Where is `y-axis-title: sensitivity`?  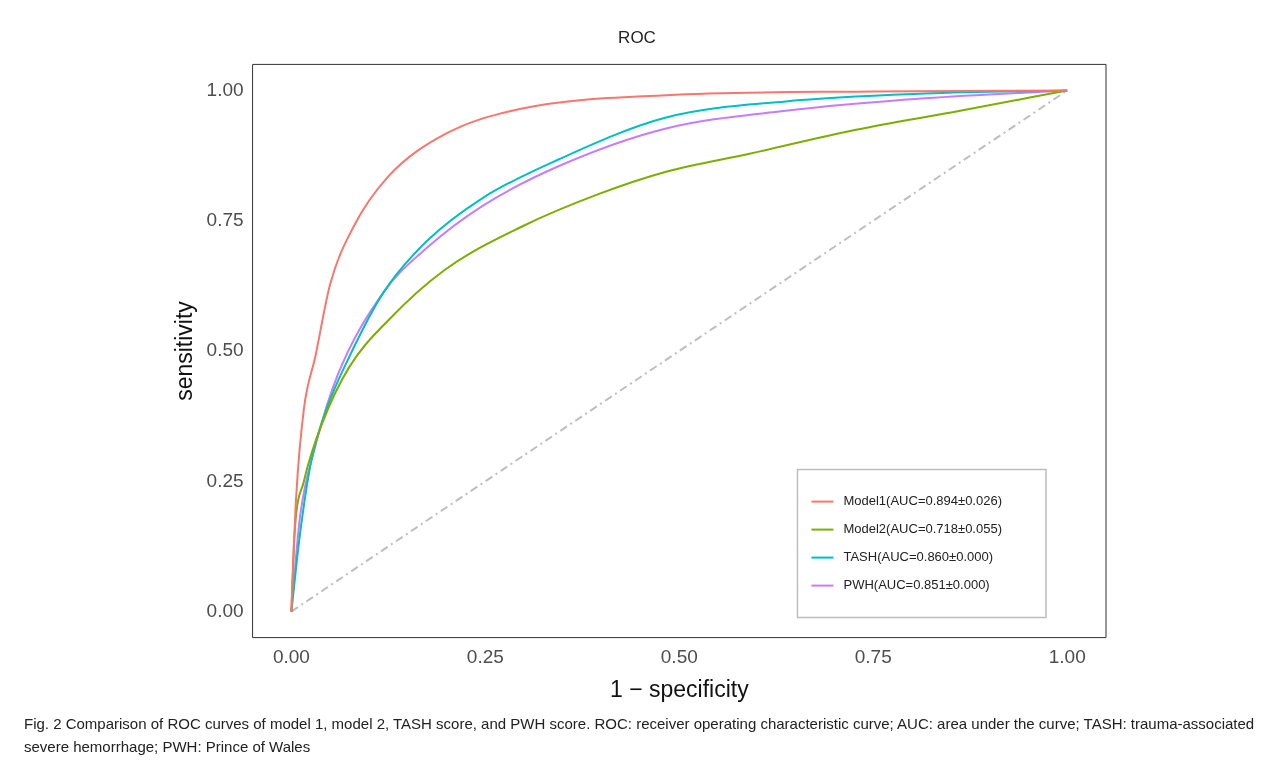
y-axis-title: sensitivity is located at coordinates (184, 350).